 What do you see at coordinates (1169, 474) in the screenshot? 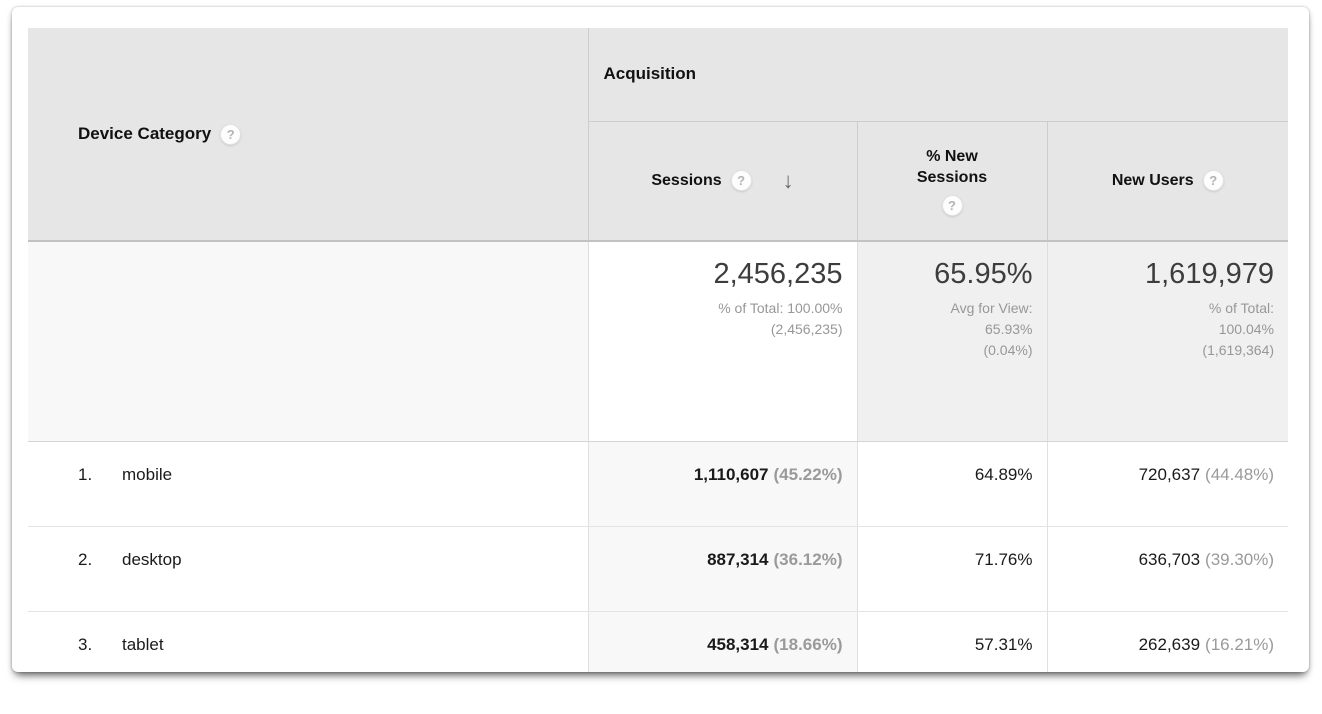
I see `new-users-value: 720,637` at bounding box center [1169, 474].